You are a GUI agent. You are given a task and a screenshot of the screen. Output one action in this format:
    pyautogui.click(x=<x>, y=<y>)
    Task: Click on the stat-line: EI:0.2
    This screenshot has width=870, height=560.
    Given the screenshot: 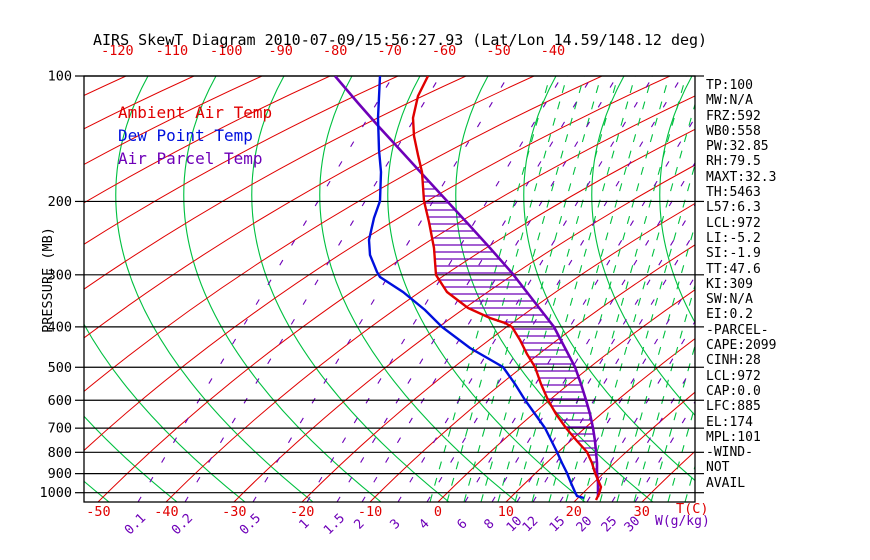 What is the action you would take?
    pyautogui.click(x=729, y=315)
    